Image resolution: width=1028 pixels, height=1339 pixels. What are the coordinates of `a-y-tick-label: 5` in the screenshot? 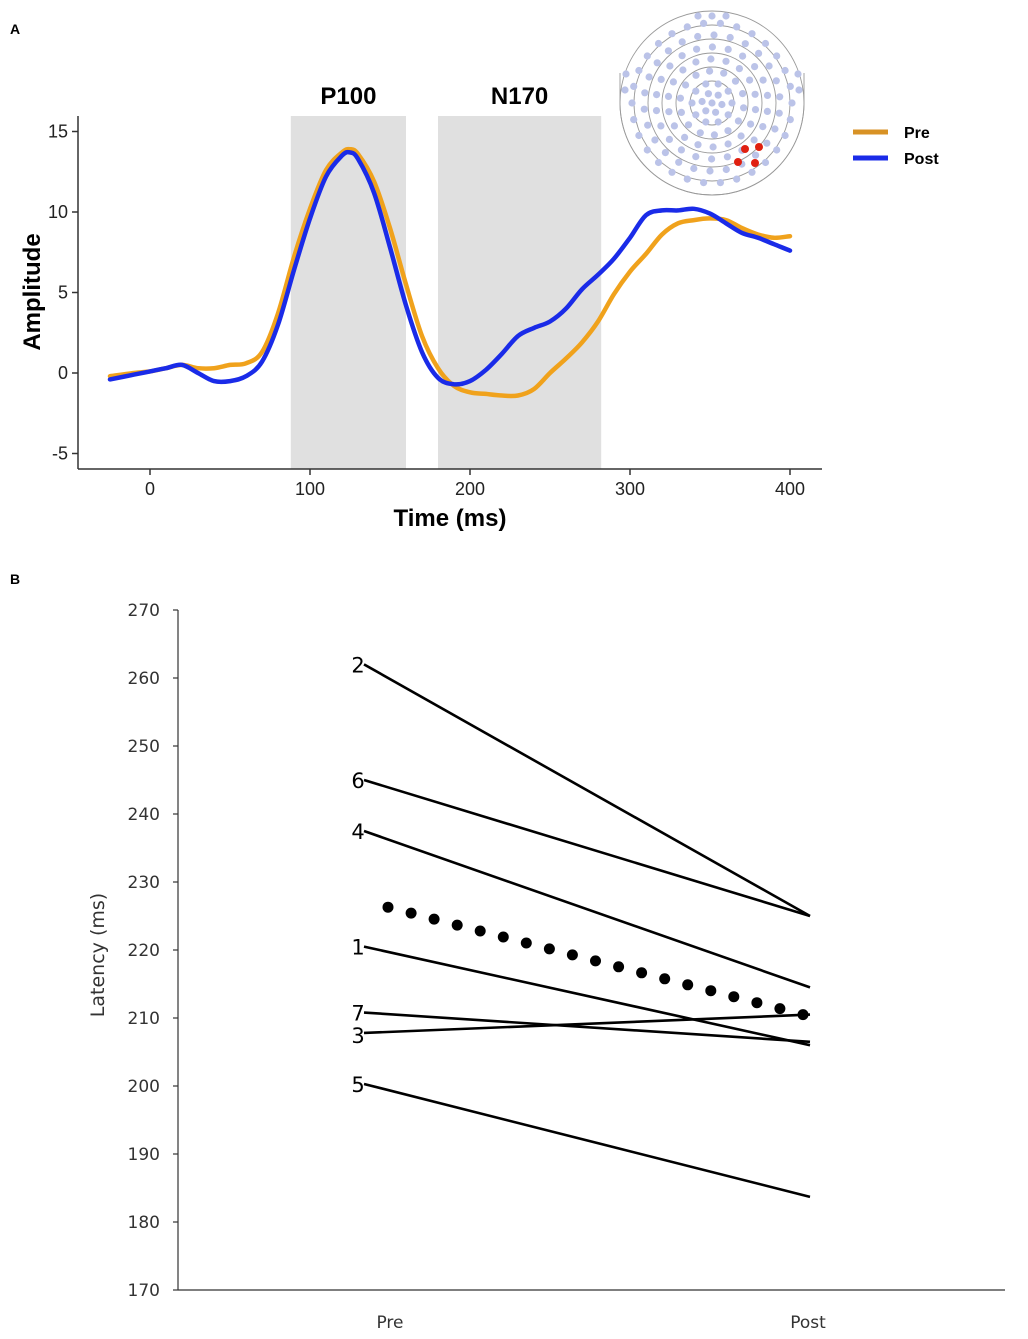 It's located at (63, 293).